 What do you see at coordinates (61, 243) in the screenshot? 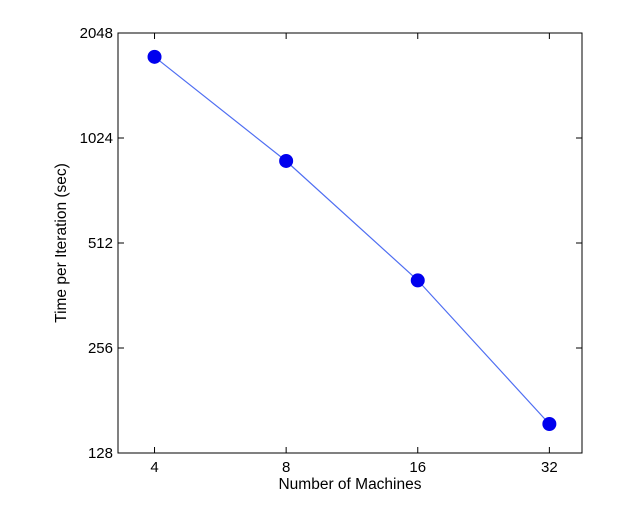
I see `y-axis-label: Time per Iteration (sec)` at bounding box center [61, 243].